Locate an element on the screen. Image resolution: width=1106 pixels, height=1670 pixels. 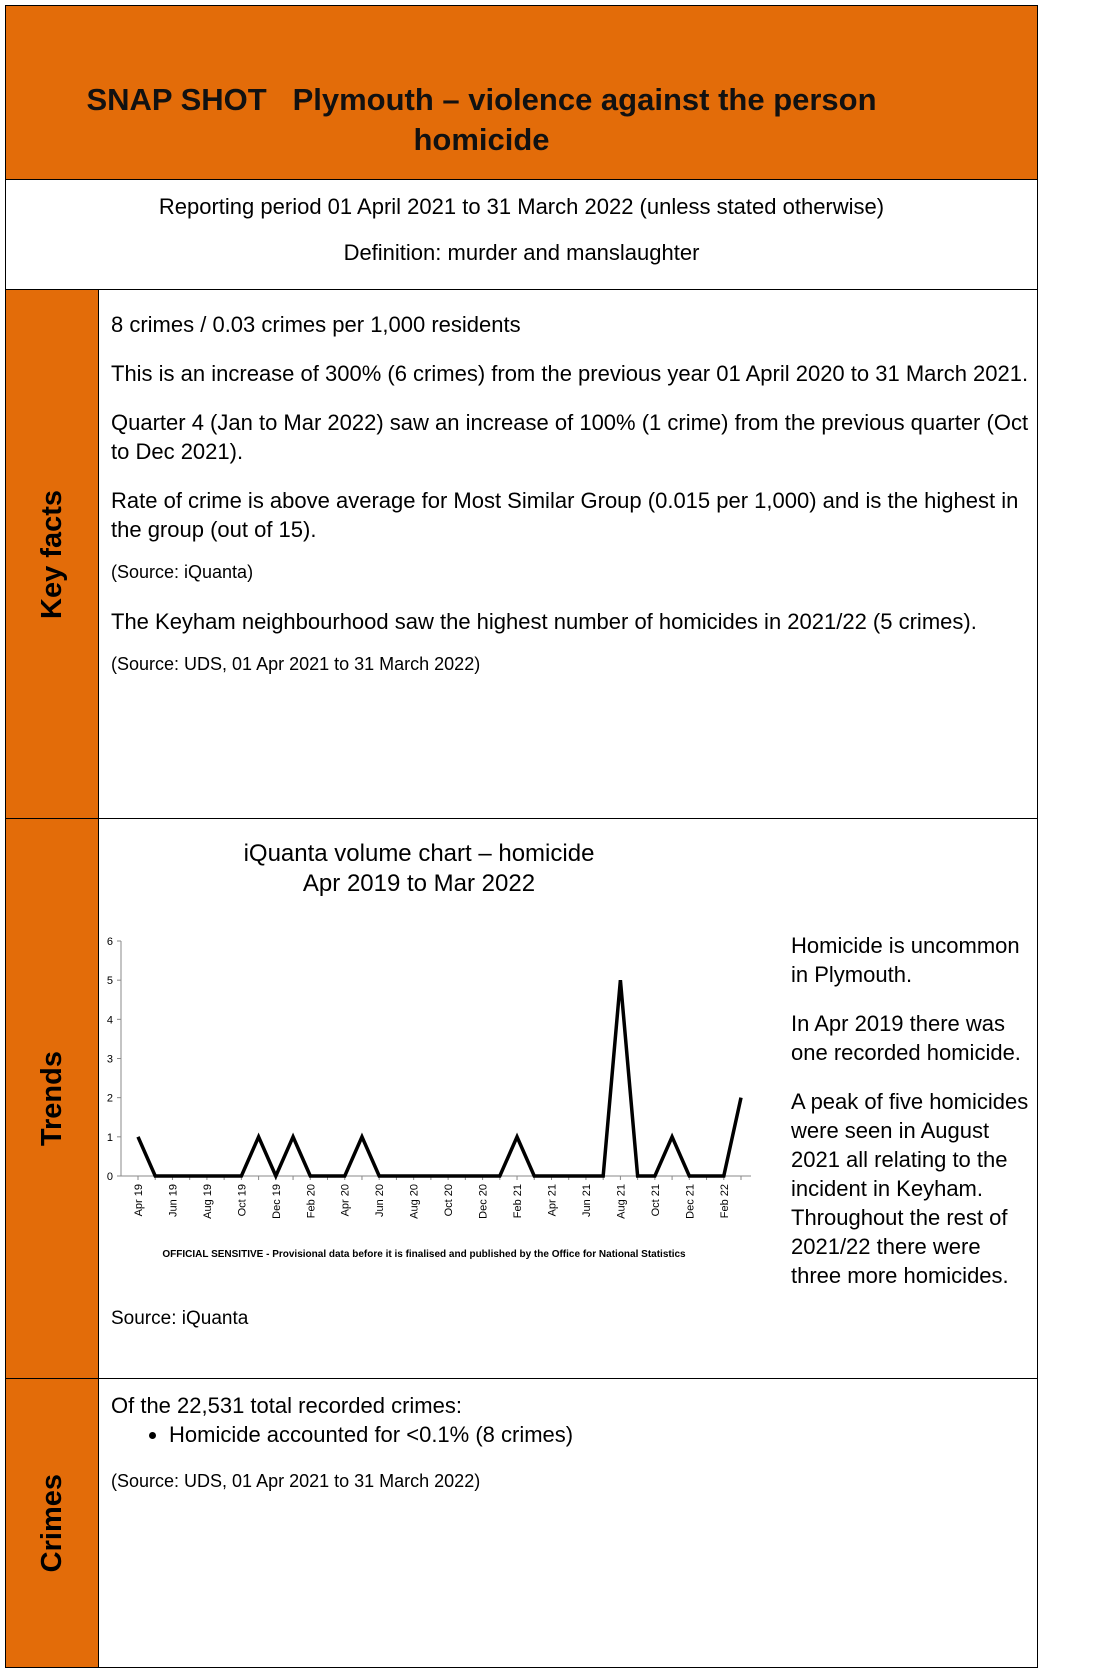
side-label: Key facts is located at coordinates (52, 554).